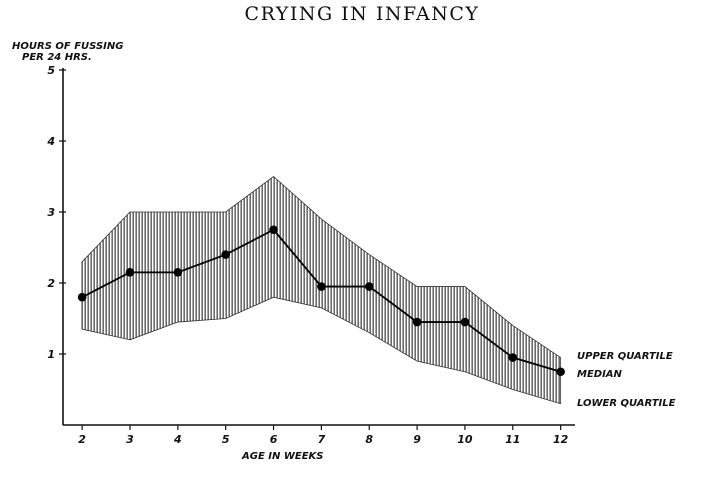  Describe the element at coordinates (130, 439) in the screenshot. I see `x-tick-label: 3` at that location.